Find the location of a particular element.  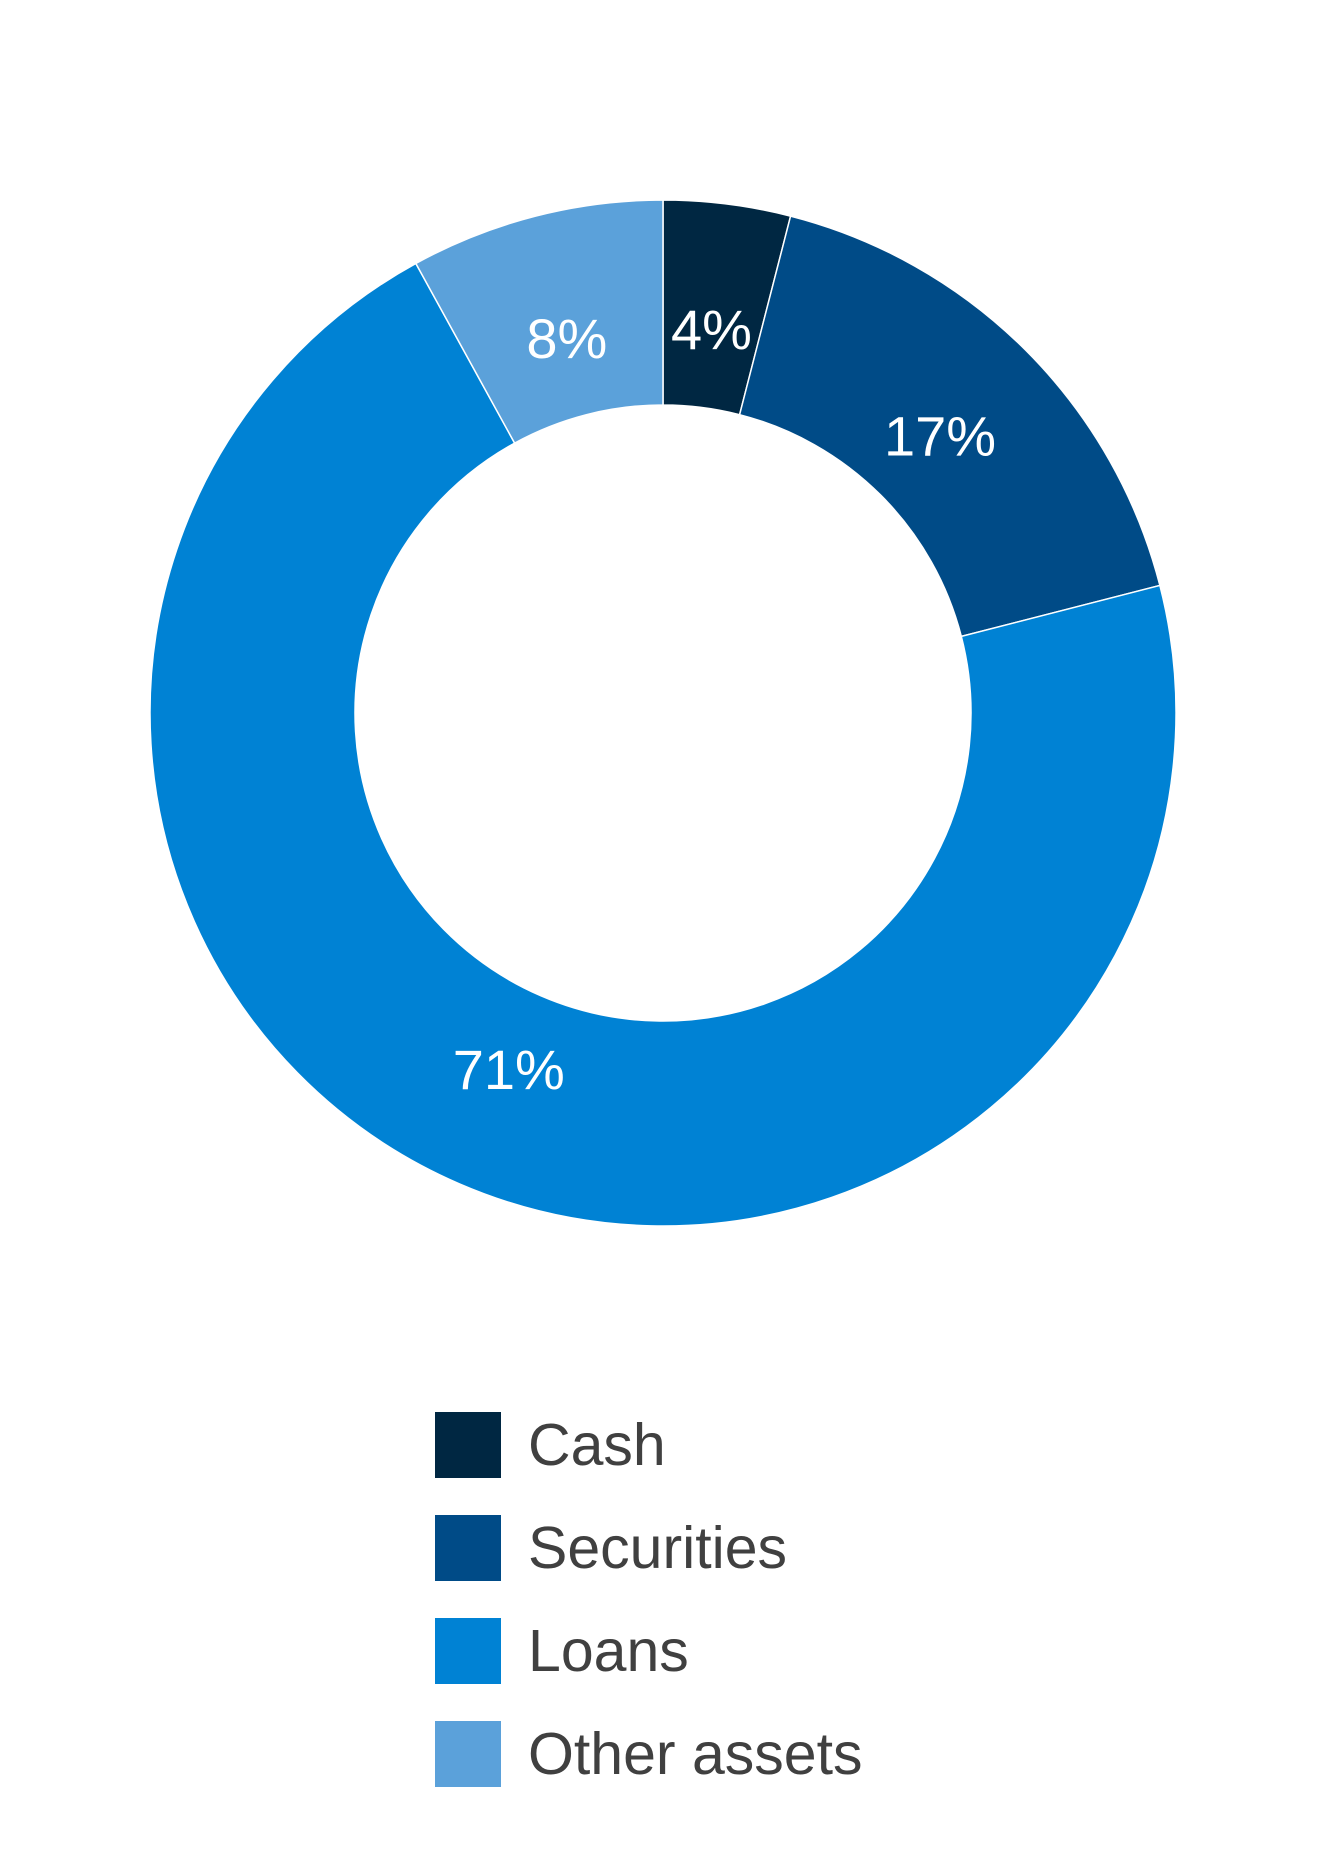

slice-label-loans: 71% is located at coordinates (509, 1069).